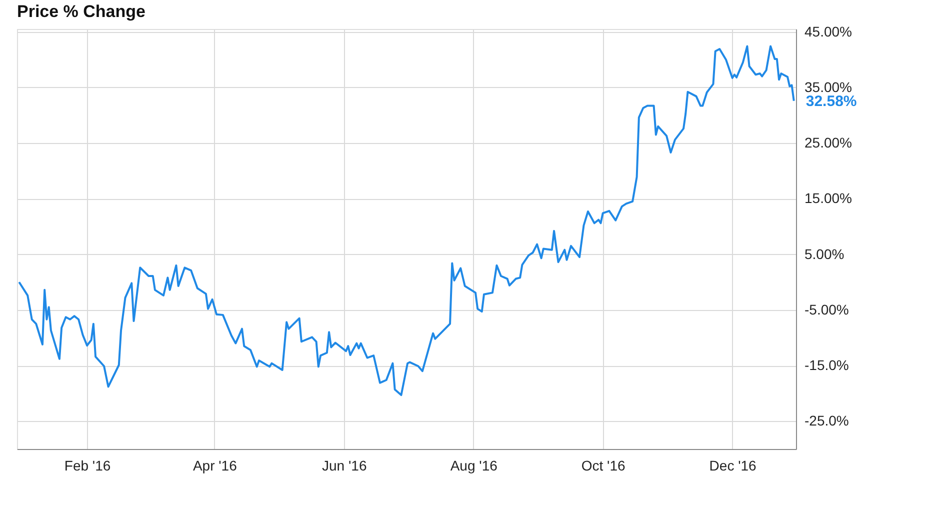  I want to click on y-tick-label: 15.00%, so click(828, 198).